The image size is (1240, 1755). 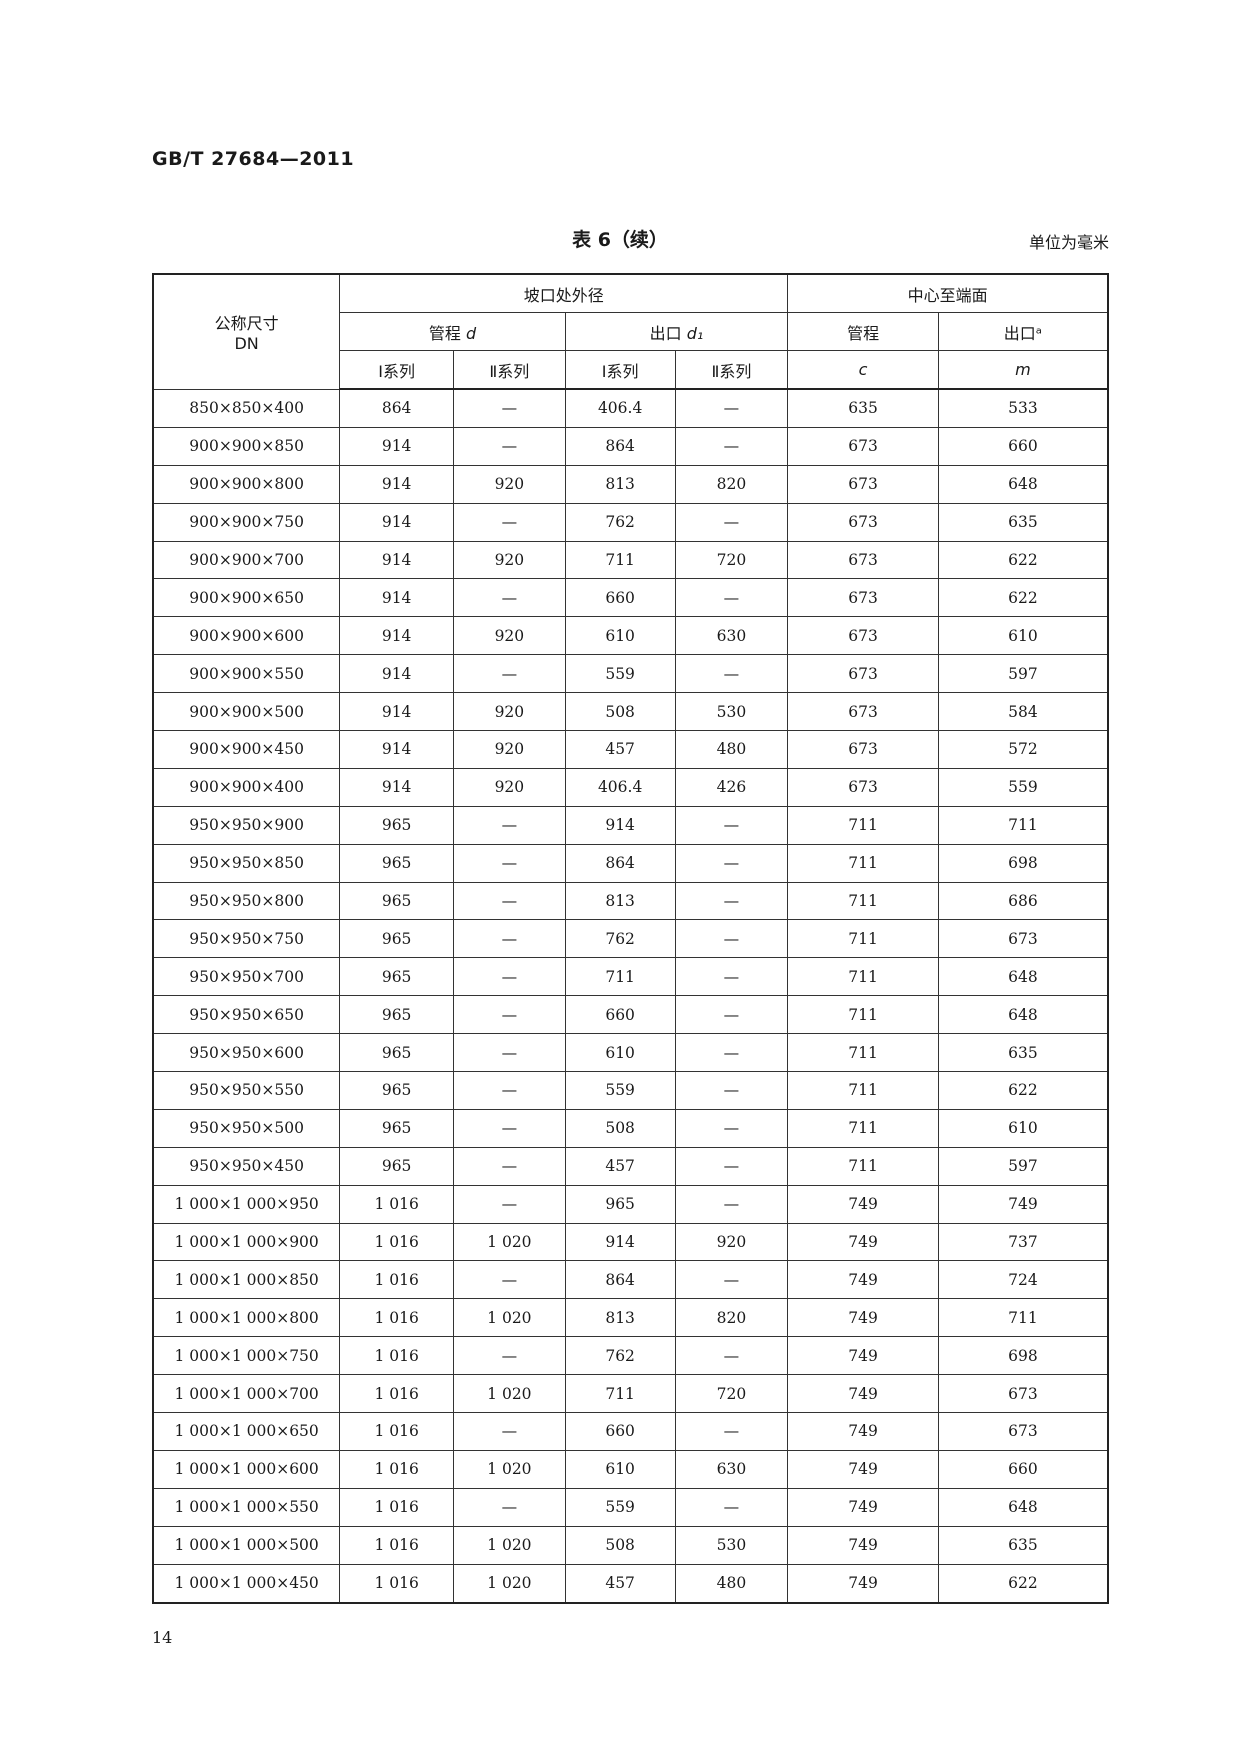 What do you see at coordinates (246, 1318) in the screenshot?
I see `cell-dn: 1 000×1 000×800` at bounding box center [246, 1318].